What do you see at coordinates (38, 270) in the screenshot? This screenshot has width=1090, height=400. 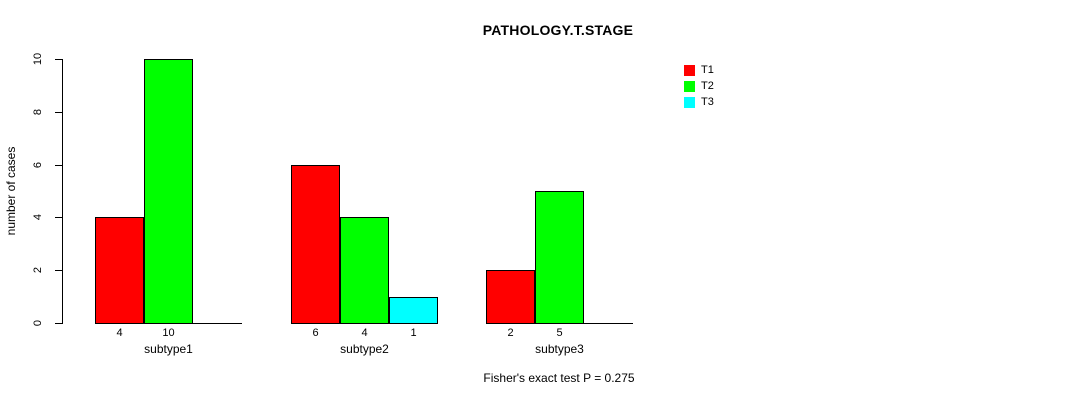 I see `y-axis-tick-label: 2` at bounding box center [38, 270].